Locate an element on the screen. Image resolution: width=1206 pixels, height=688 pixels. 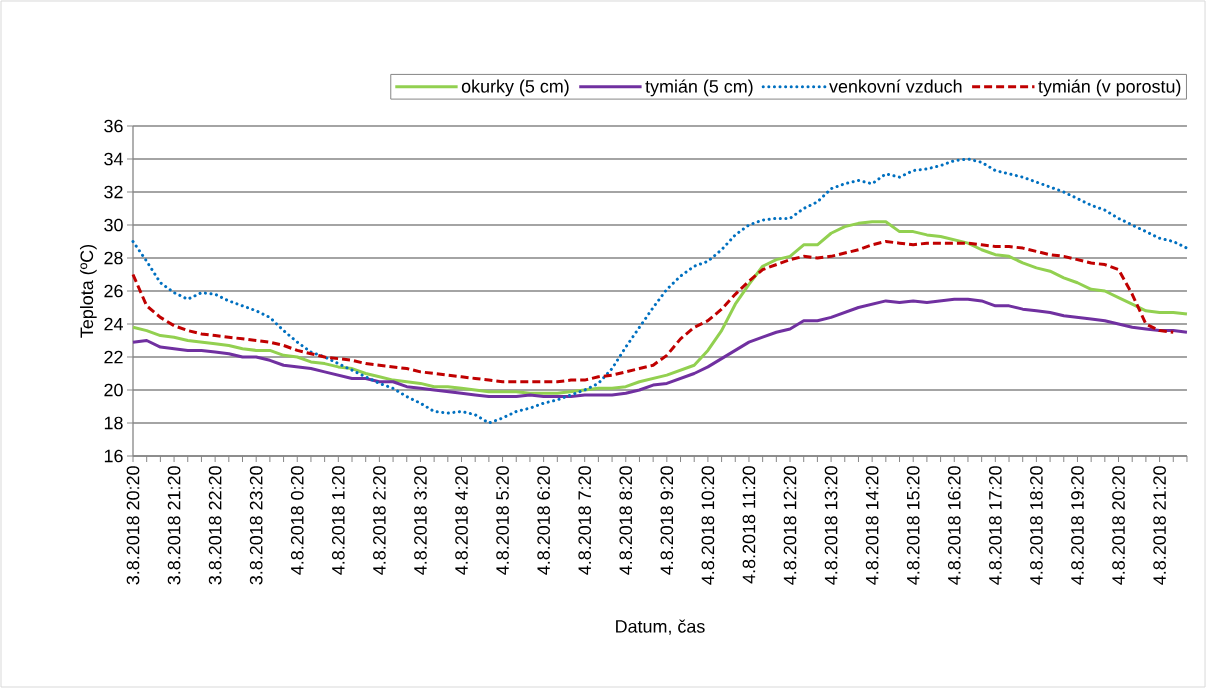
x-tick-label: 3.8.2018 21:20 is located at coordinates (174, 525).